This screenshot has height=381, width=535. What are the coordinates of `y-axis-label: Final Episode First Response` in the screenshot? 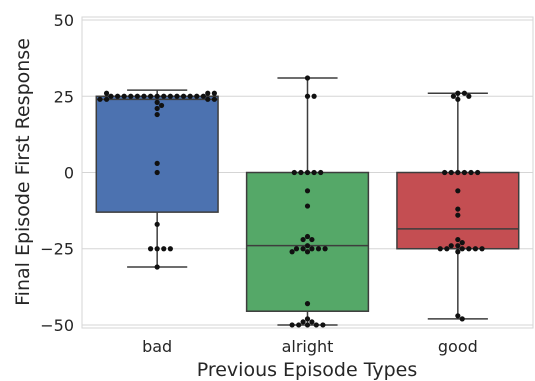 It's located at (23, 172).